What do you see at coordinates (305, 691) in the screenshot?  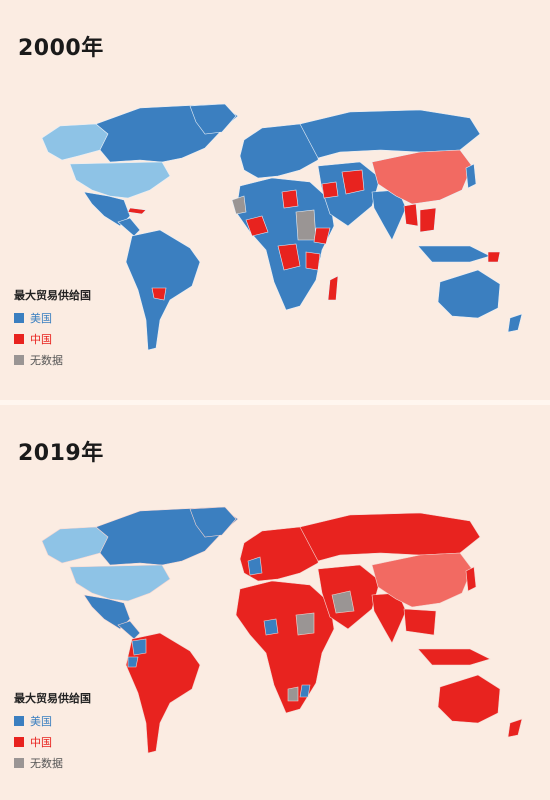 I see `region-mozambique-usa` at bounding box center [305, 691].